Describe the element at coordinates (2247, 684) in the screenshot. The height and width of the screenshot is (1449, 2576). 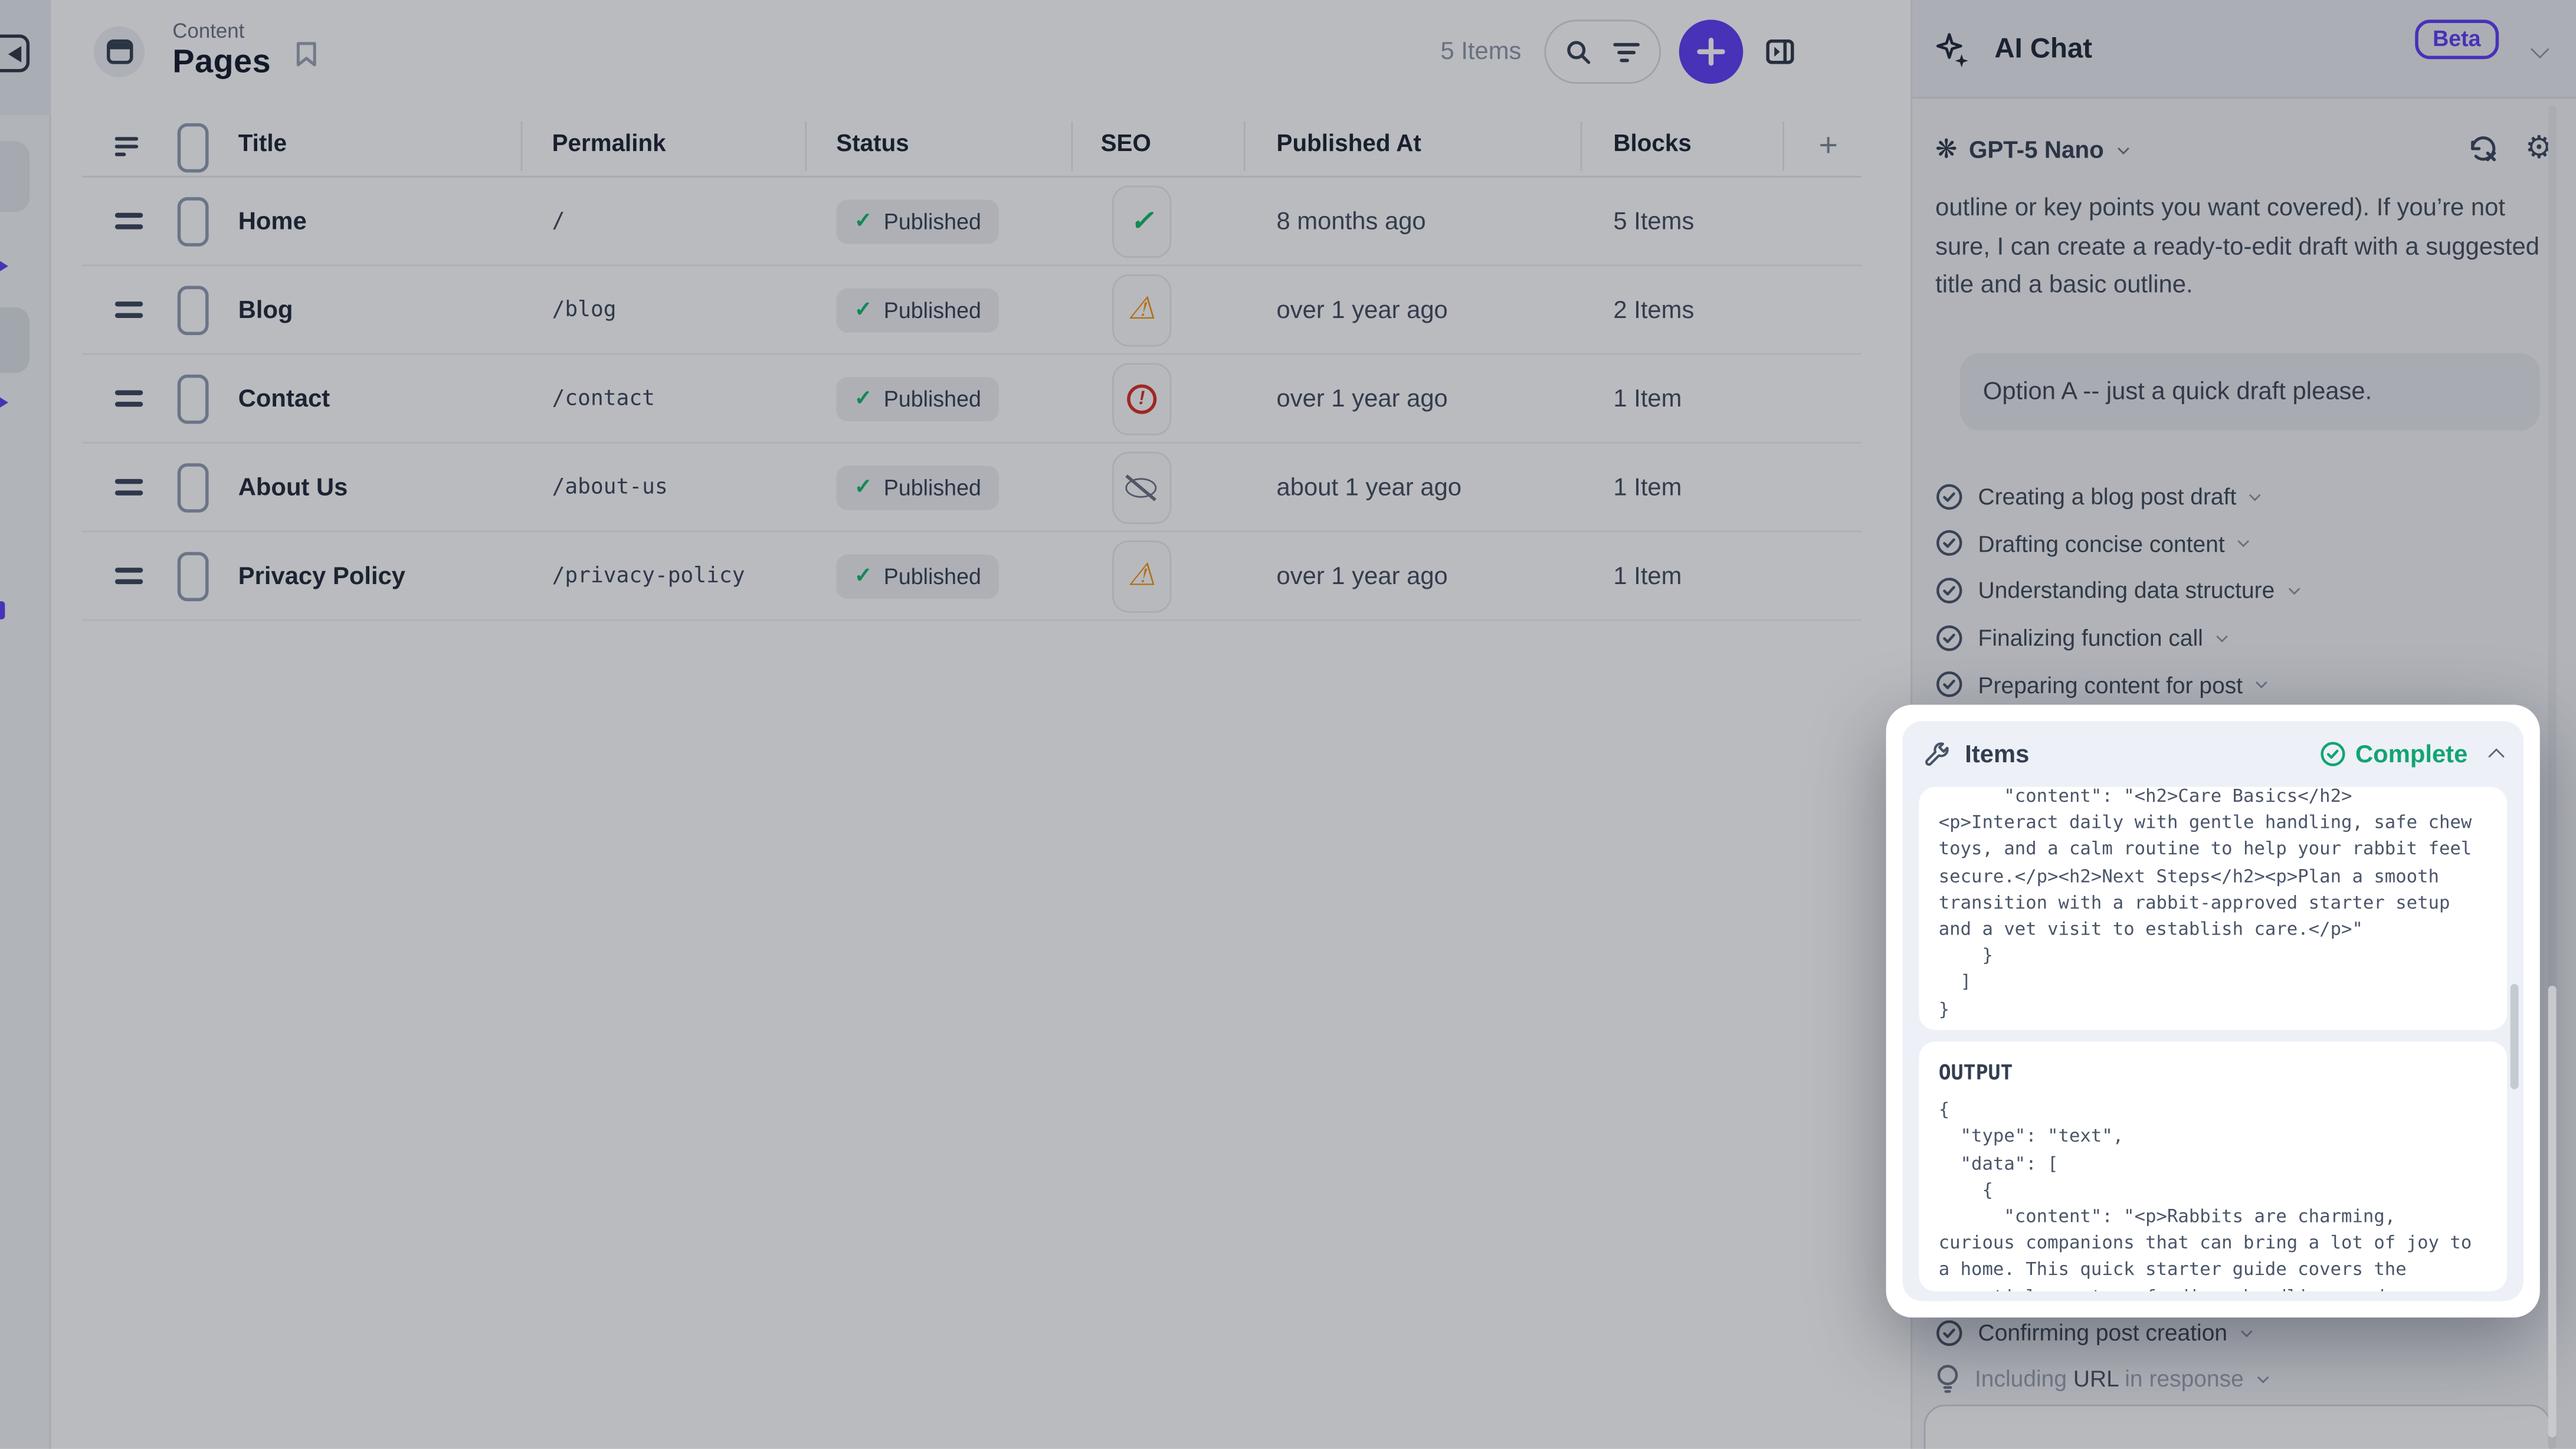
I see `step-item: Preparing content for post` at that location.